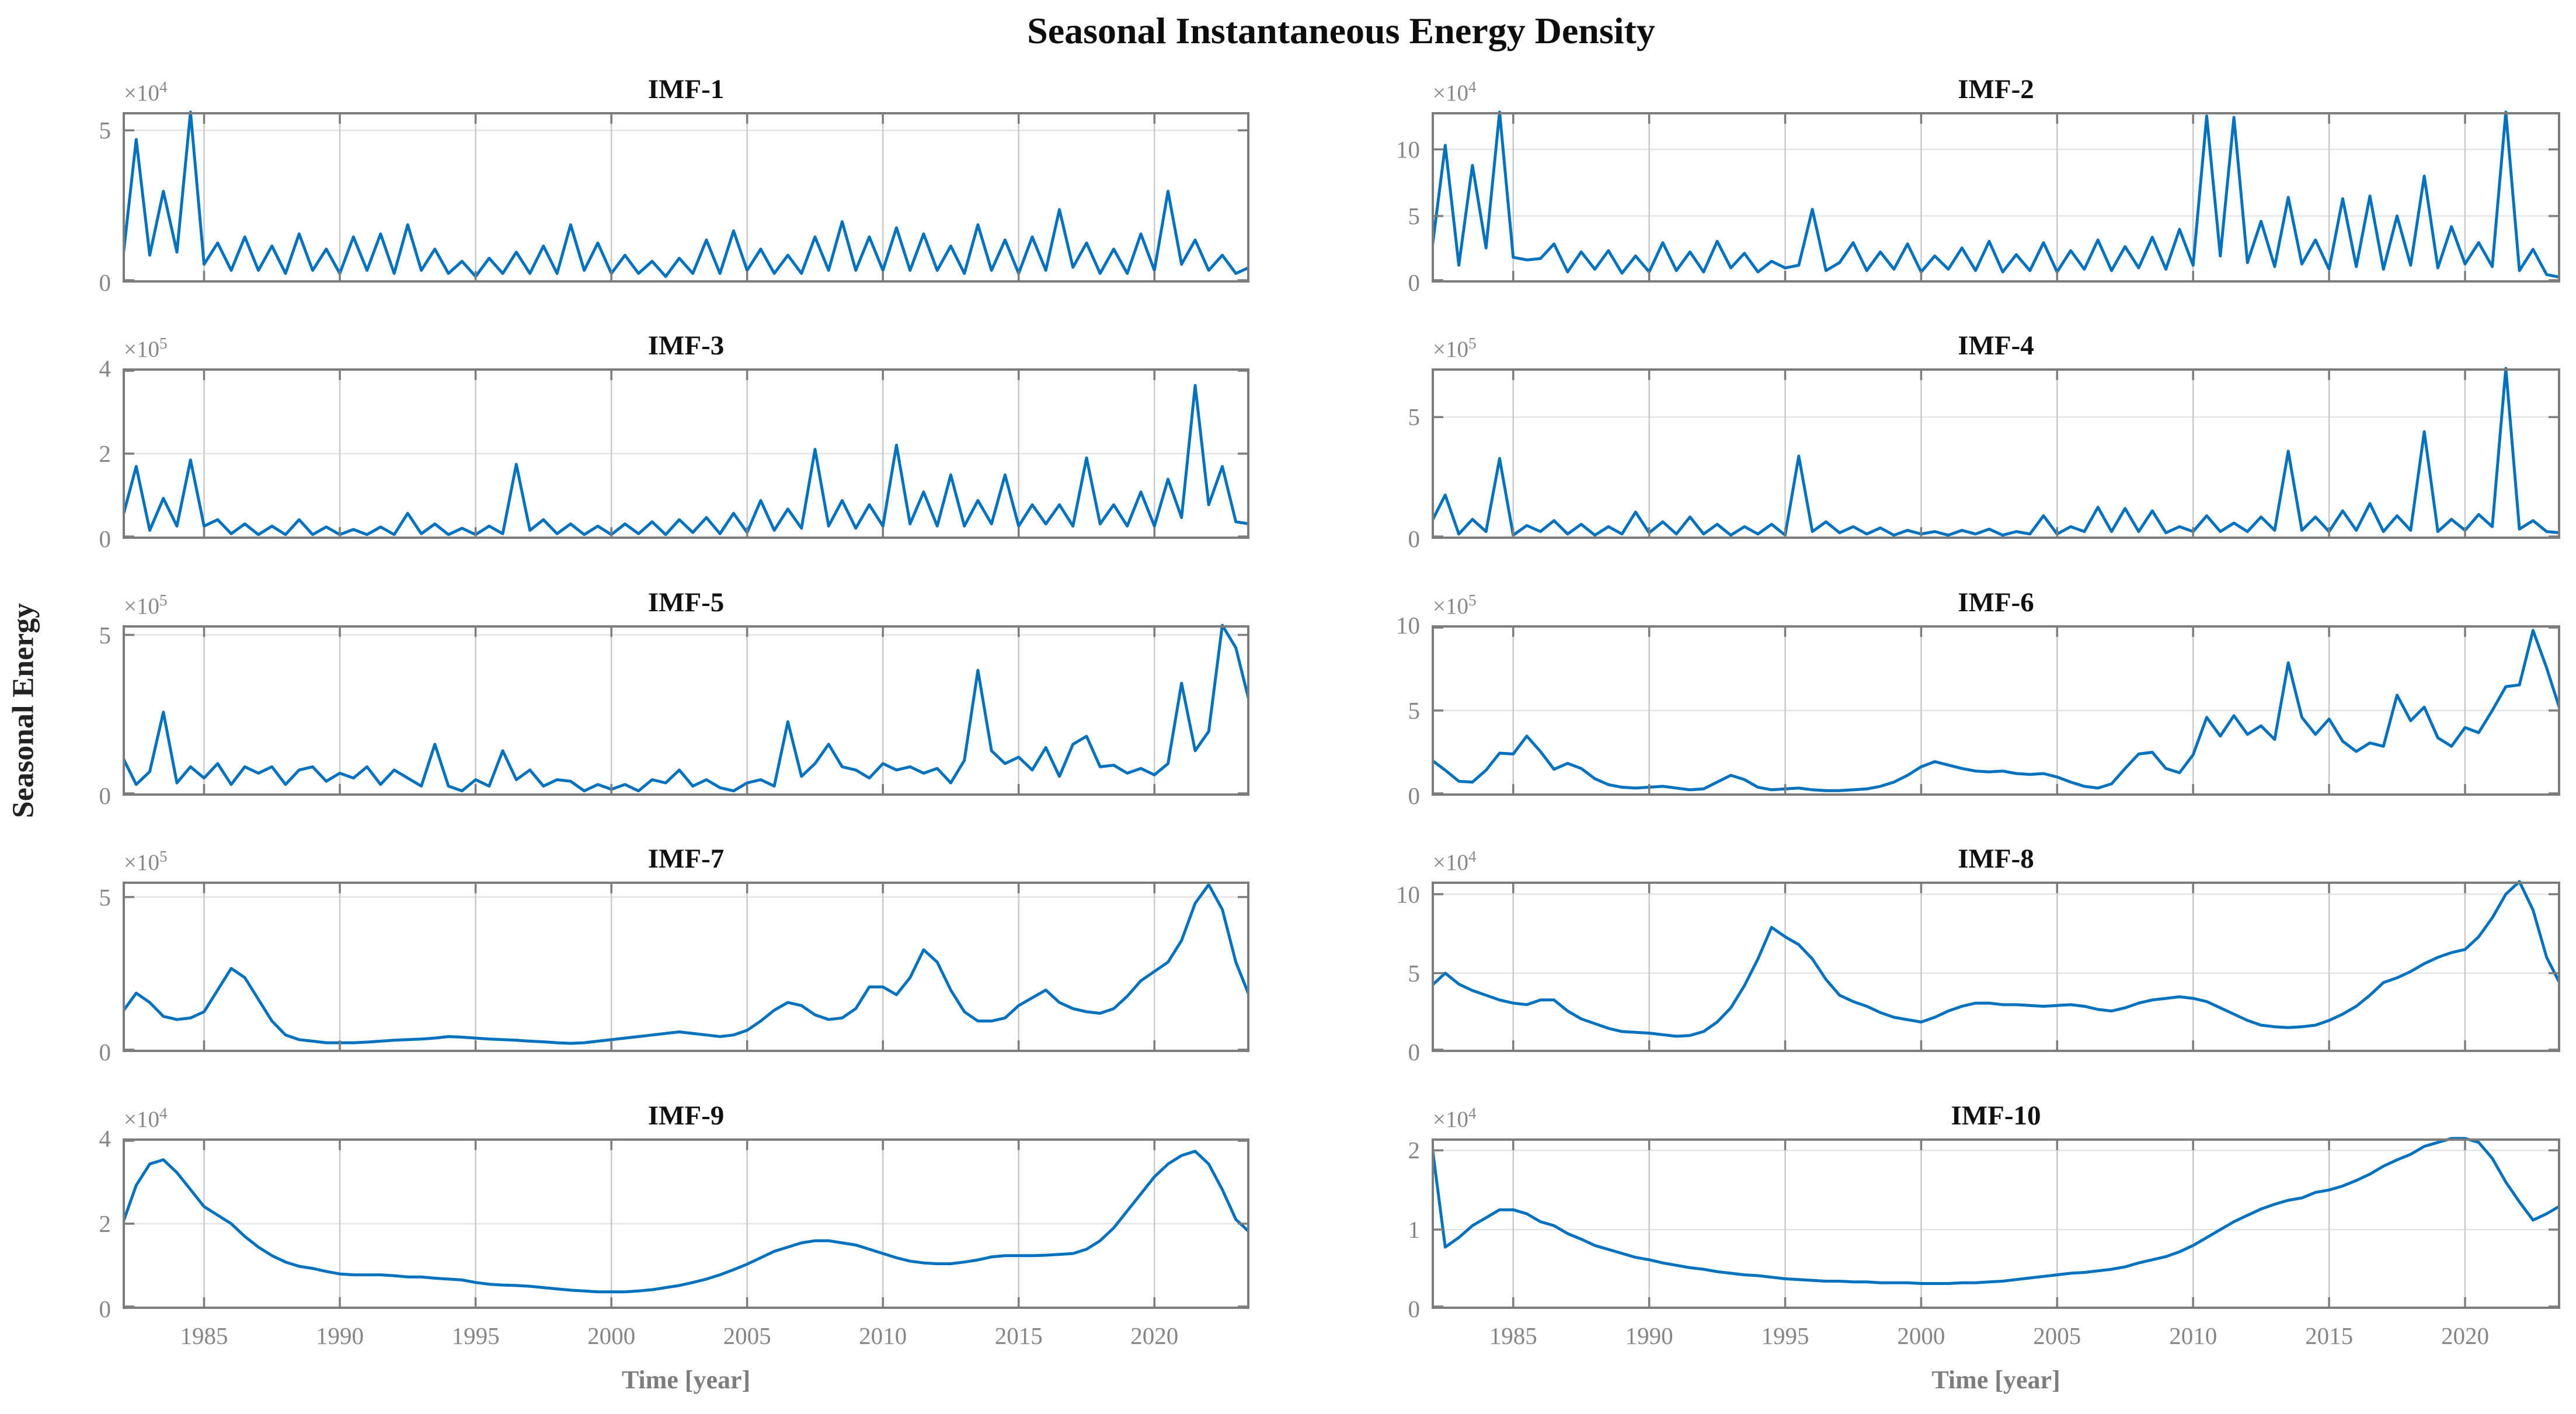 The width and height of the screenshot is (2576, 1414). Describe the element at coordinates (1996, 859) in the screenshot. I see `panel-title: IMF-8` at that location.